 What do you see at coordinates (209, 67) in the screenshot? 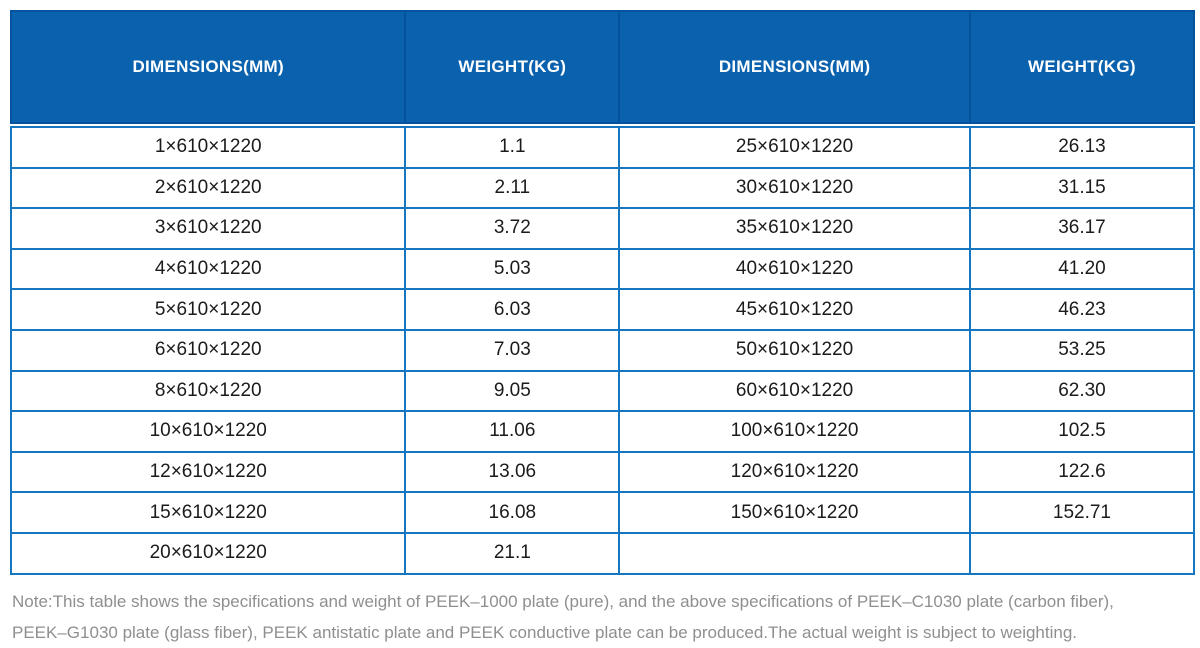
I see `column-header-dimensions-1: DIMENSIONS(MM)` at bounding box center [209, 67].